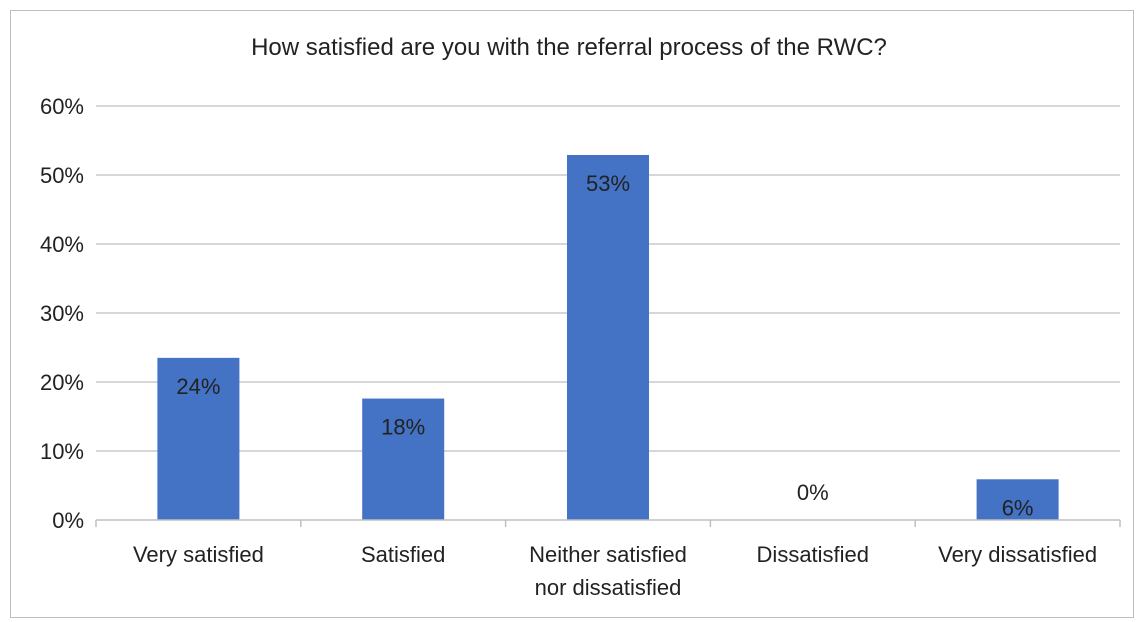 The image size is (1138, 622). Describe the element at coordinates (198, 386) in the screenshot. I see `data-label: 24%` at that location.